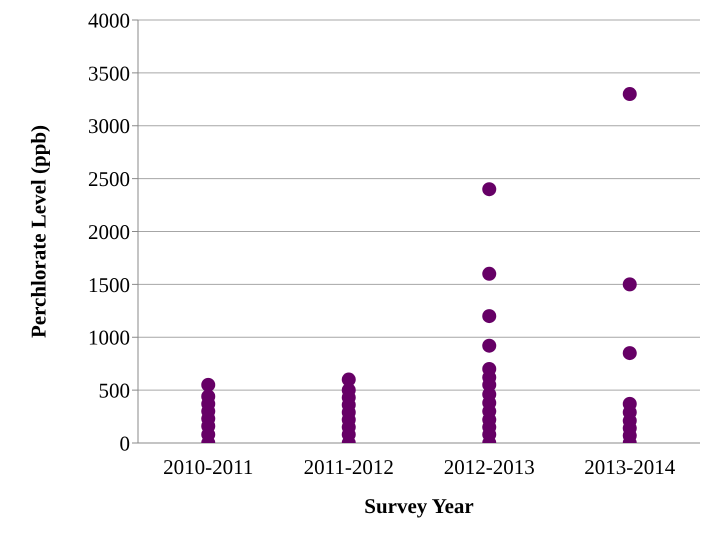 The height and width of the screenshot is (538, 717). What do you see at coordinates (630, 466) in the screenshot?
I see `x-tick-label: 2013-2014` at bounding box center [630, 466].